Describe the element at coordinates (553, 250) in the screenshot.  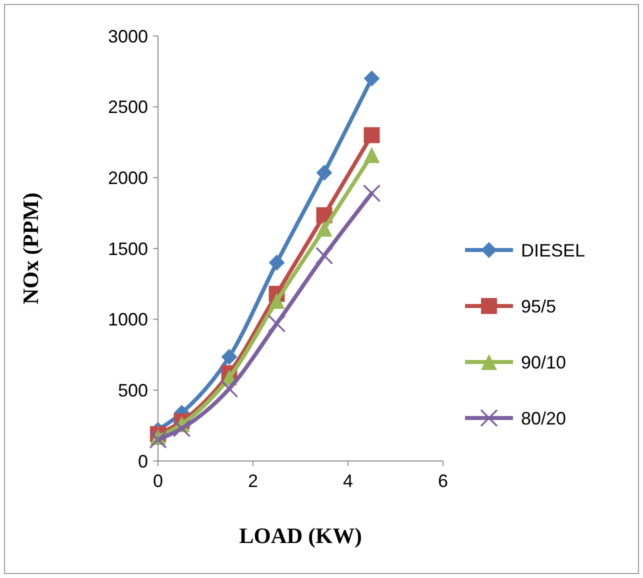
I see `legend-label: DIESEL` at that location.